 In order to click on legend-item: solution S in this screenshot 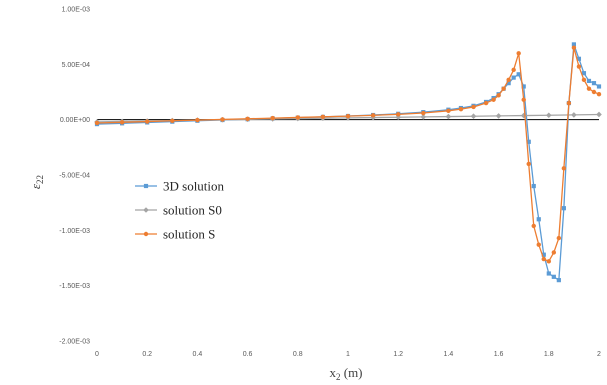, I will do `click(175, 234)`.